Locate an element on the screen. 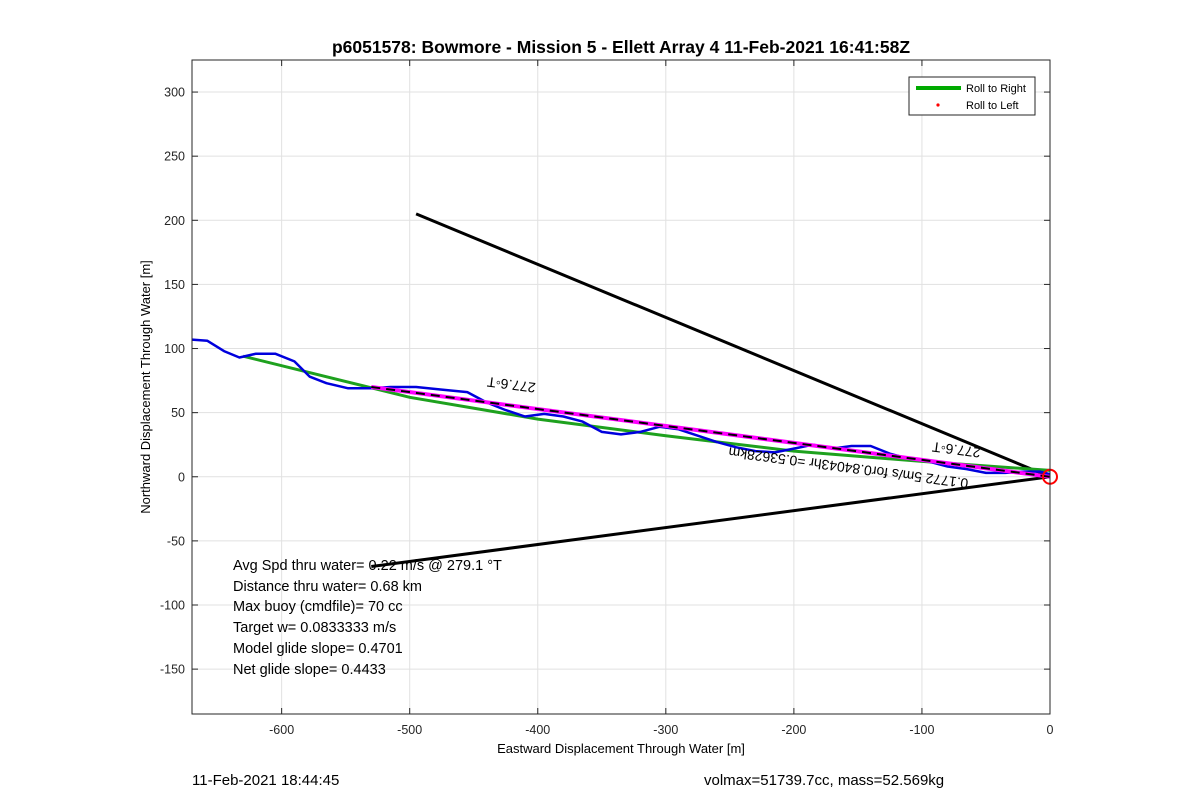 The width and height of the screenshot is (1200, 804). legend: Roll to Right Roll to Left is located at coordinates (972, 96).